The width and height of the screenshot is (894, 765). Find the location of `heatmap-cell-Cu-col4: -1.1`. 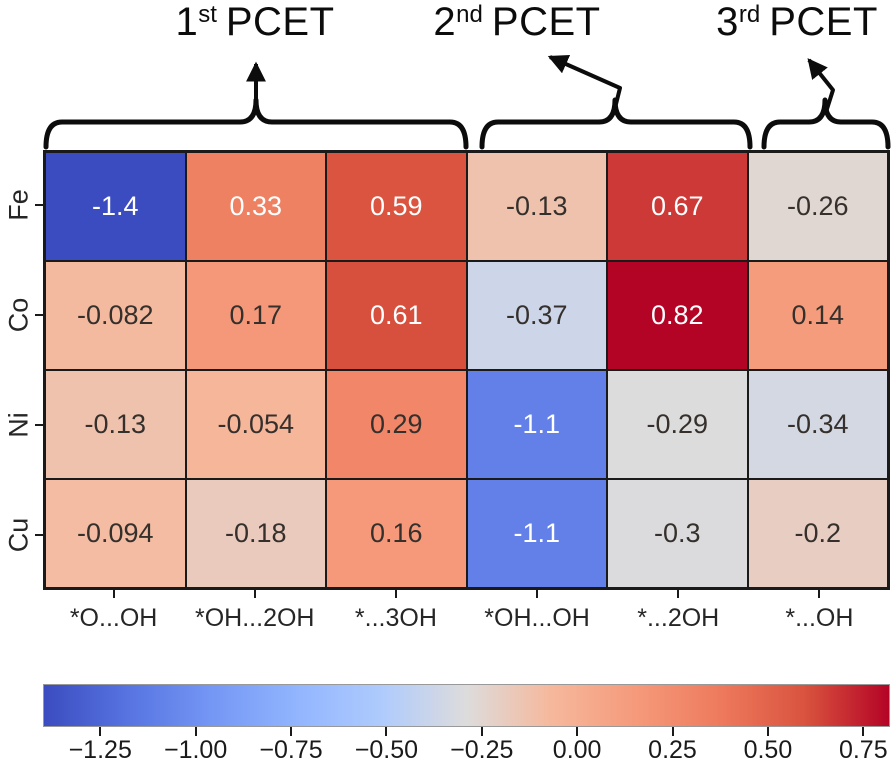

heatmap-cell-Cu-col4: -1.1 is located at coordinates (536, 533).